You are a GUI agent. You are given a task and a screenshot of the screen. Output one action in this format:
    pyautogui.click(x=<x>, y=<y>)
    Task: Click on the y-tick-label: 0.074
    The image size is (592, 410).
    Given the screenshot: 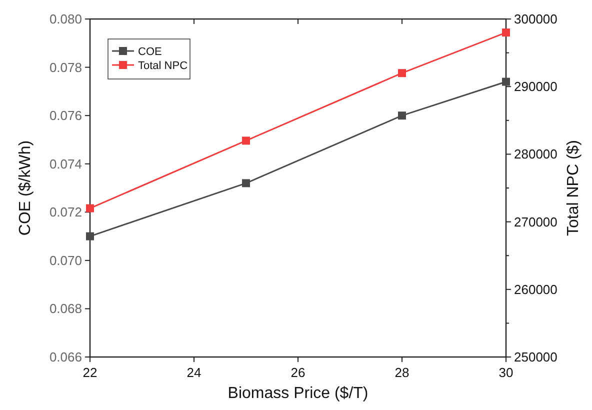 What is the action you would take?
    pyautogui.click(x=65, y=164)
    